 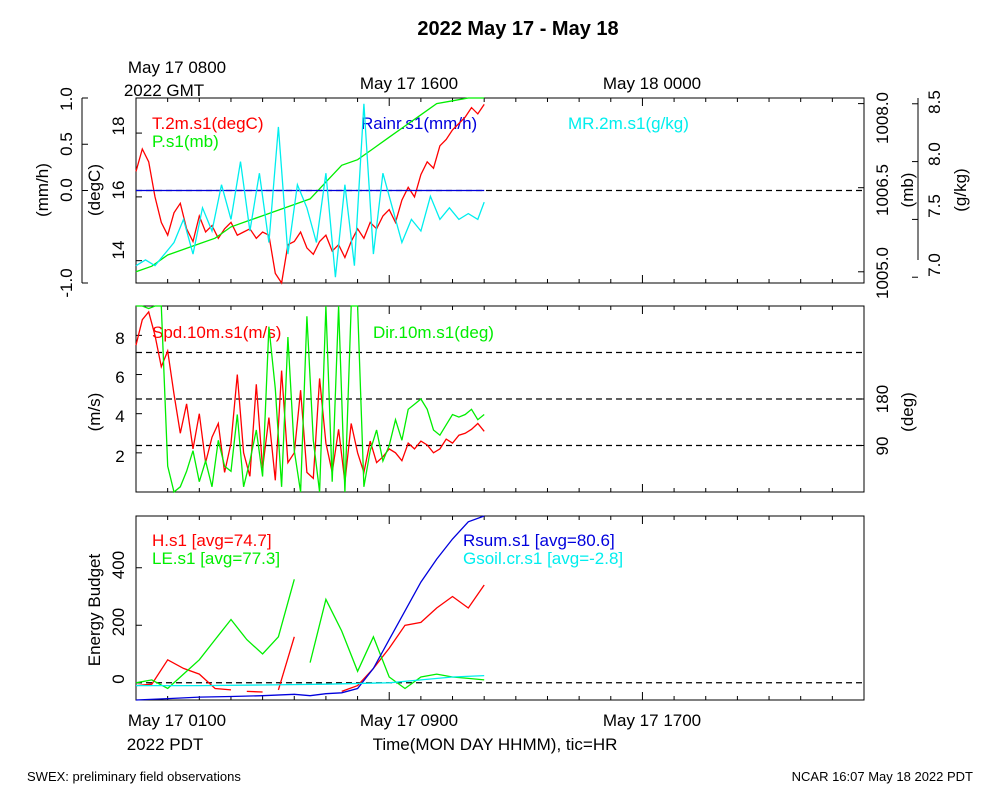 I want to click on tick-degc-18: 18, so click(x=118, y=126).